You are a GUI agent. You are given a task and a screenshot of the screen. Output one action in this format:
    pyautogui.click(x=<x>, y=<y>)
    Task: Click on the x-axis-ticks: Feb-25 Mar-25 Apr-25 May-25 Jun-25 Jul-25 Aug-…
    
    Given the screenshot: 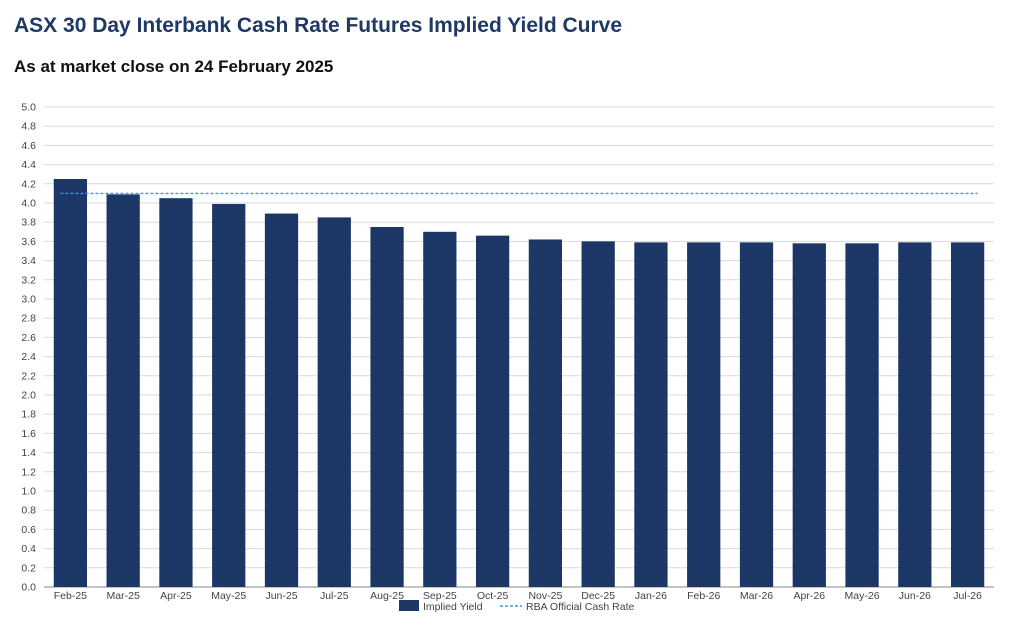 What is the action you would take?
    pyautogui.click(x=518, y=596)
    